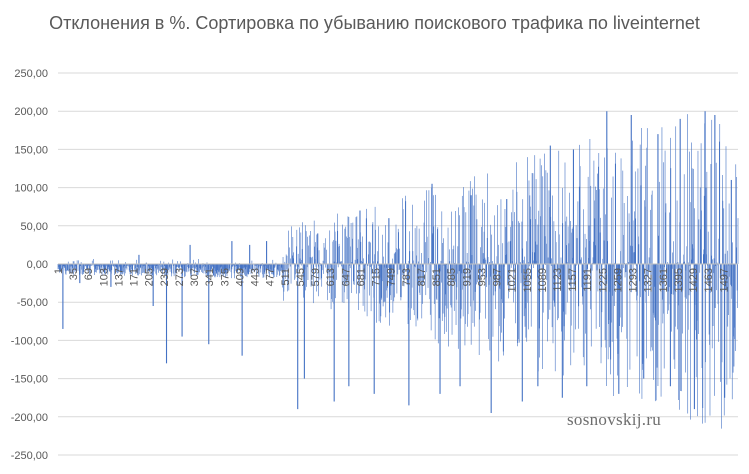 This screenshot has height=474, width=749. I want to click on x-tick-label: 375, so click(225, 277).